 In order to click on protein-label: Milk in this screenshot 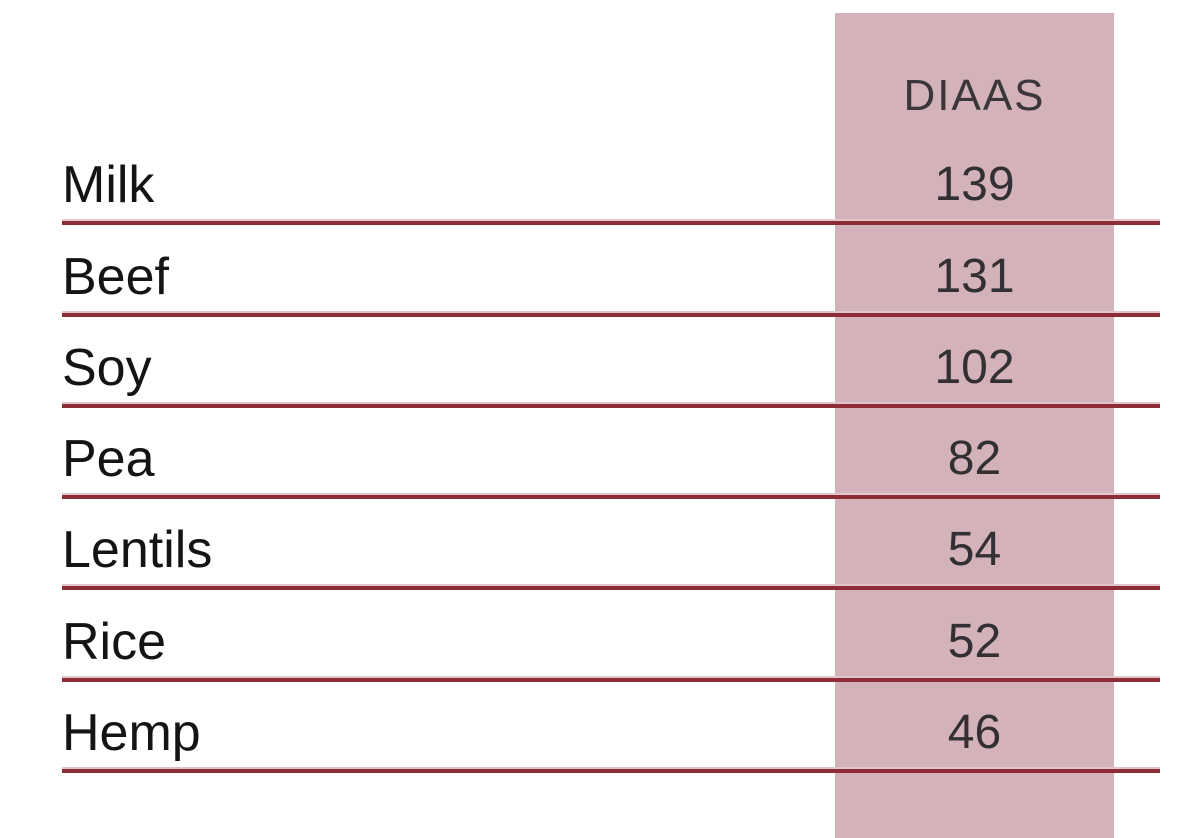, I will do `click(108, 185)`.